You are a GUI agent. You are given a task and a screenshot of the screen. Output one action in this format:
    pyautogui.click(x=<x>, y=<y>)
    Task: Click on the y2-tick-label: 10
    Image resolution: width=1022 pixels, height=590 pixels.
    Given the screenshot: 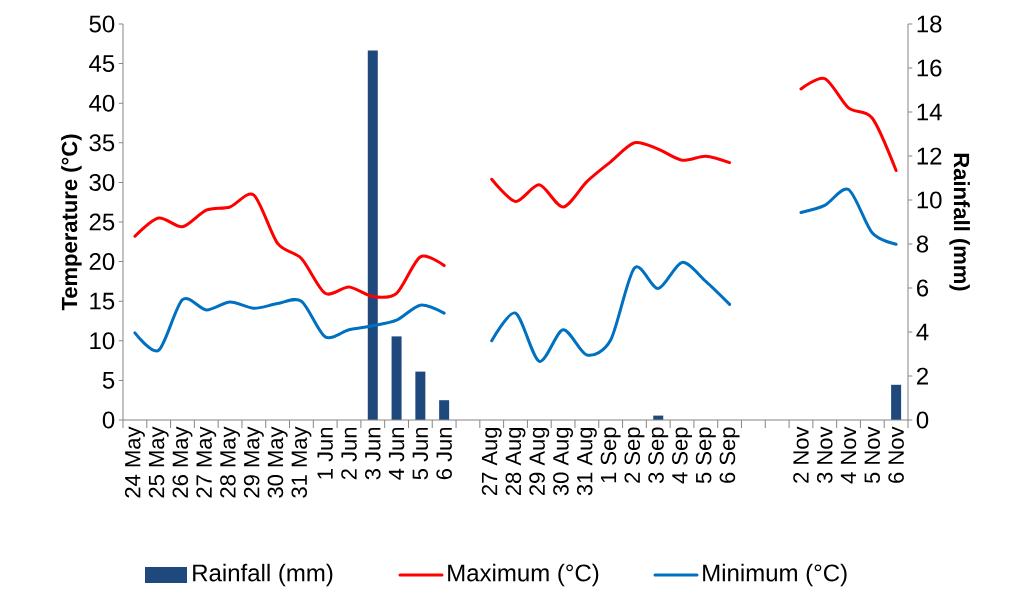 What is the action you would take?
    pyautogui.click(x=929, y=200)
    